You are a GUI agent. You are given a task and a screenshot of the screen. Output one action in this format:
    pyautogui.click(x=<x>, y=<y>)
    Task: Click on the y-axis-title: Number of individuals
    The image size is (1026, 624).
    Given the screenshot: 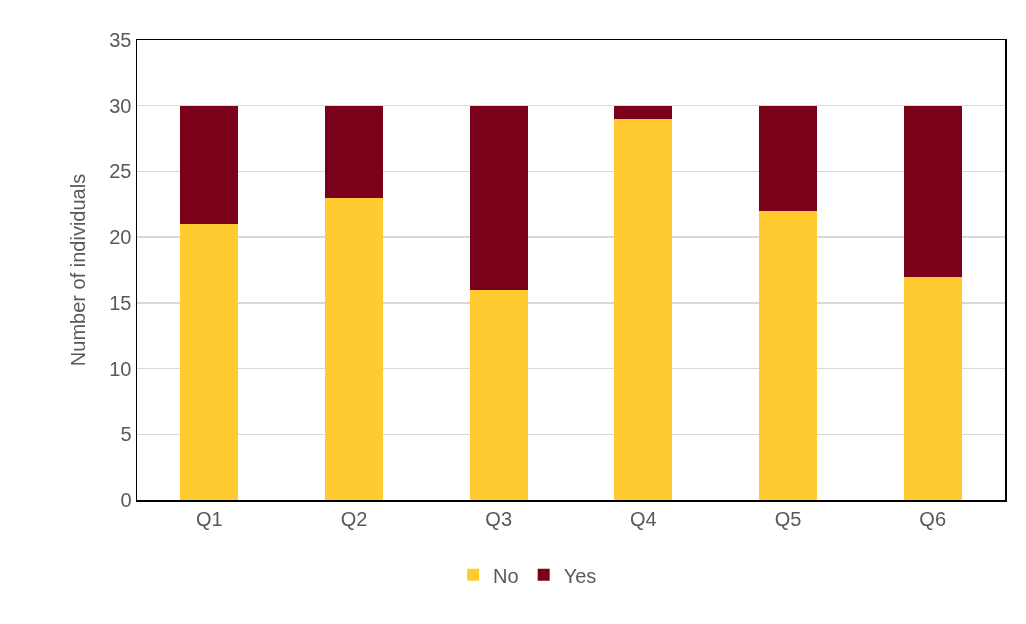 What is the action you would take?
    pyautogui.click(x=78, y=270)
    